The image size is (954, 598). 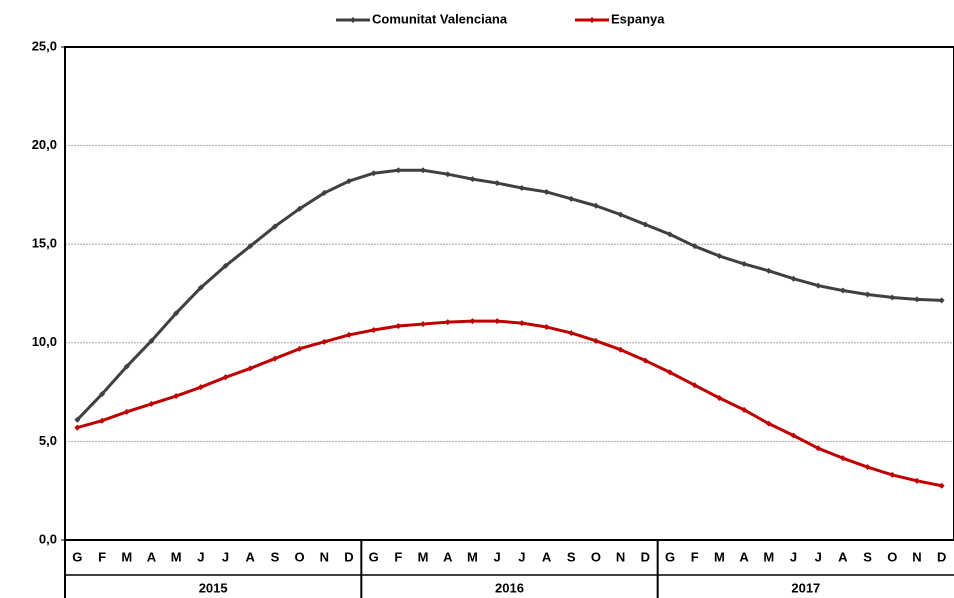 What do you see at coordinates (48, 440) in the screenshot?
I see `y-tick-label: 5,0` at bounding box center [48, 440].